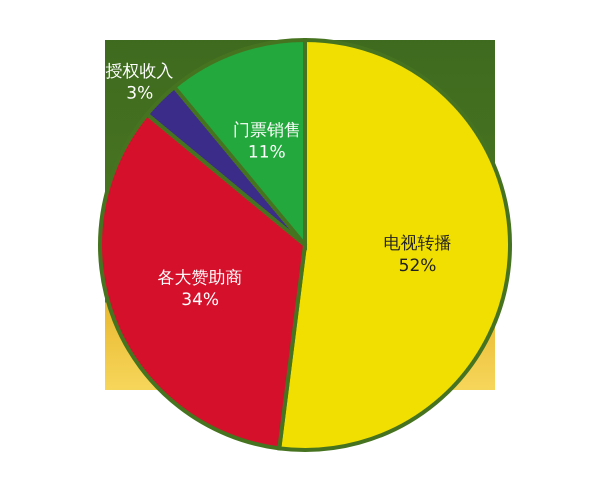 The image size is (600, 480). I want to click on slice-label: 授权收入, so click(140, 71).